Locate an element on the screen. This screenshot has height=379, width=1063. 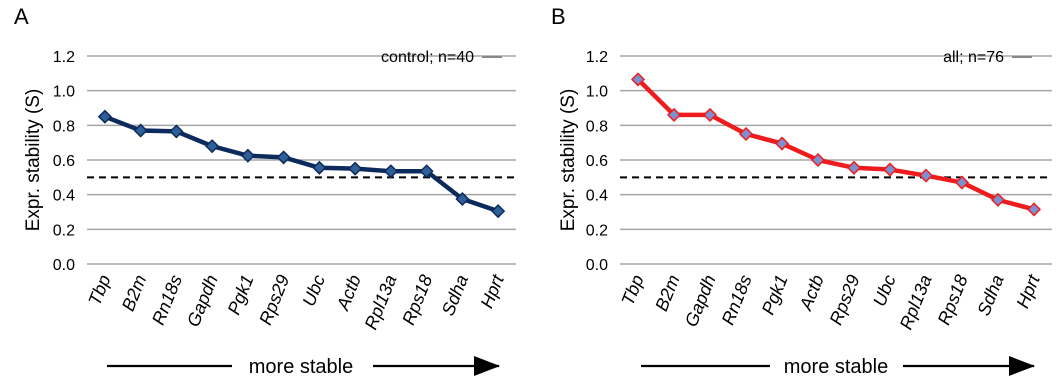
legend-b: all; n=76 is located at coordinates (973, 57).